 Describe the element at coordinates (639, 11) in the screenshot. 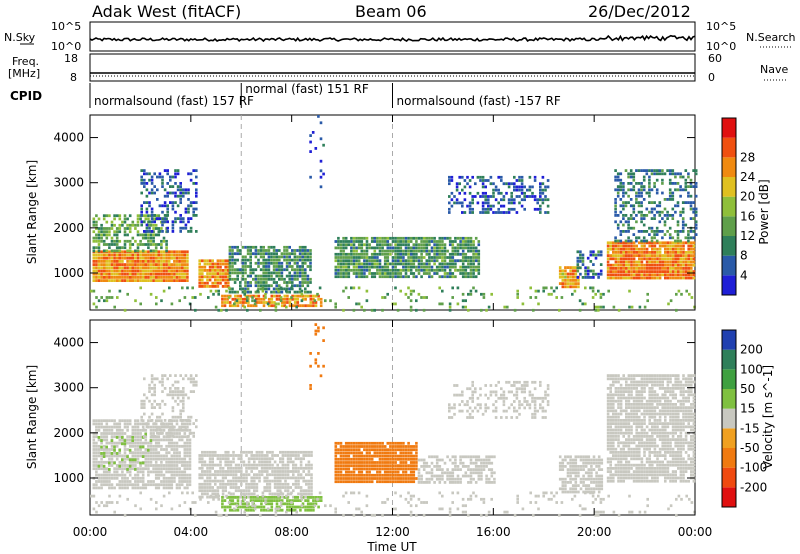

I see `date-label: 26/Dec/2012` at that location.